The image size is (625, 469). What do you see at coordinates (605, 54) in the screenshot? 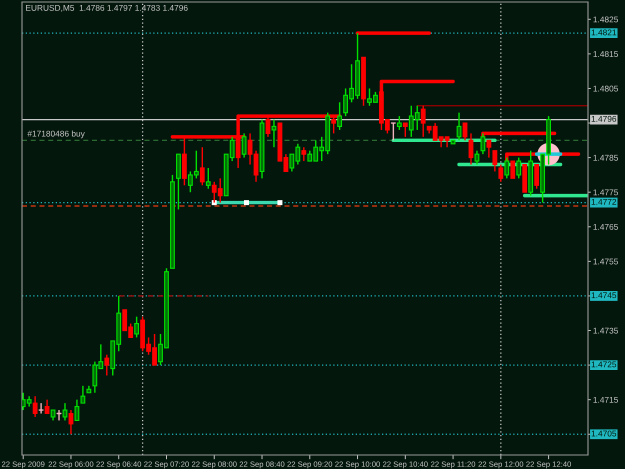
I see `y-tick-label: 1.4815` at bounding box center [605, 54].